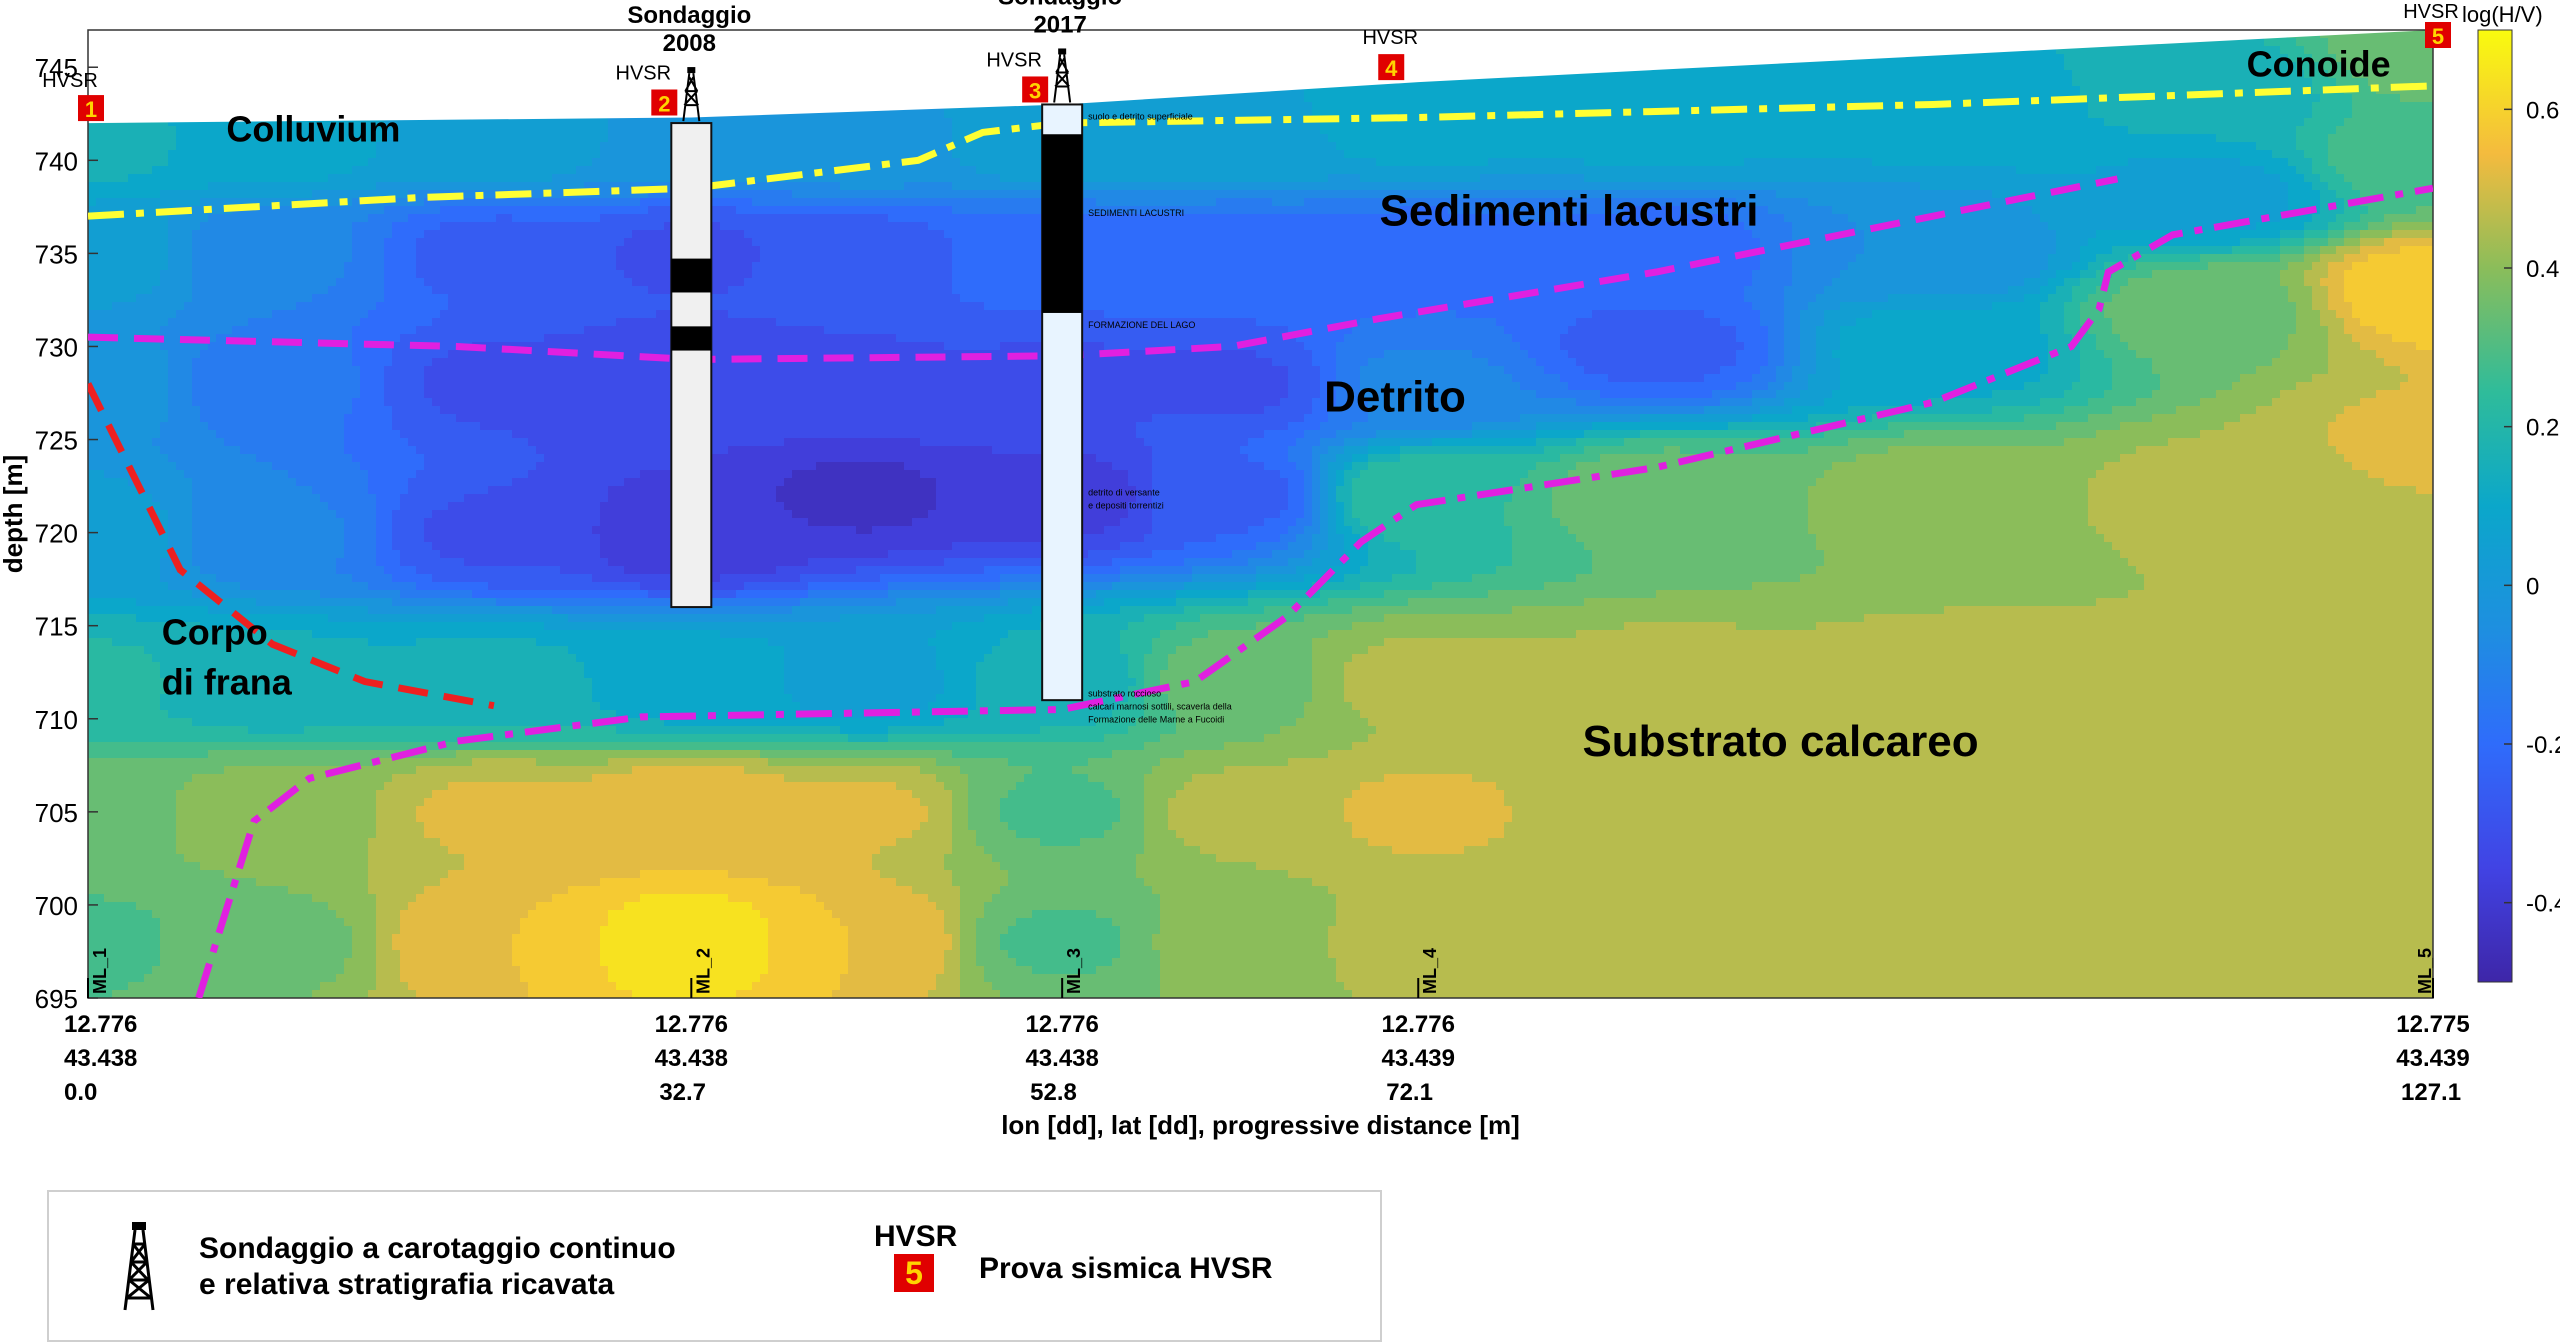 The image size is (2560, 1342). Describe the element at coordinates (2432, 1024) in the screenshot. I see `x-tick-lon: 12.775` at that location.